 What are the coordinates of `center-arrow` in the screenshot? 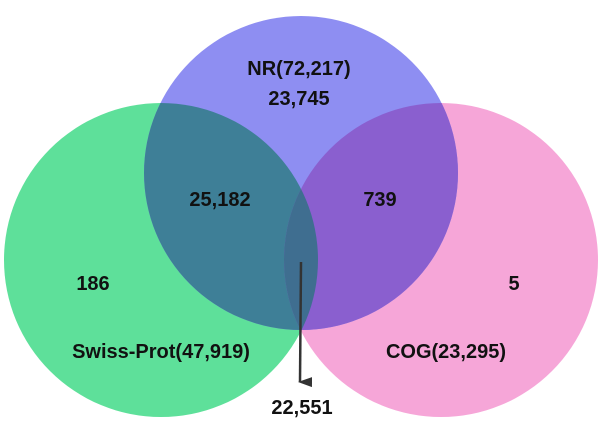 It's located at (305, 324).